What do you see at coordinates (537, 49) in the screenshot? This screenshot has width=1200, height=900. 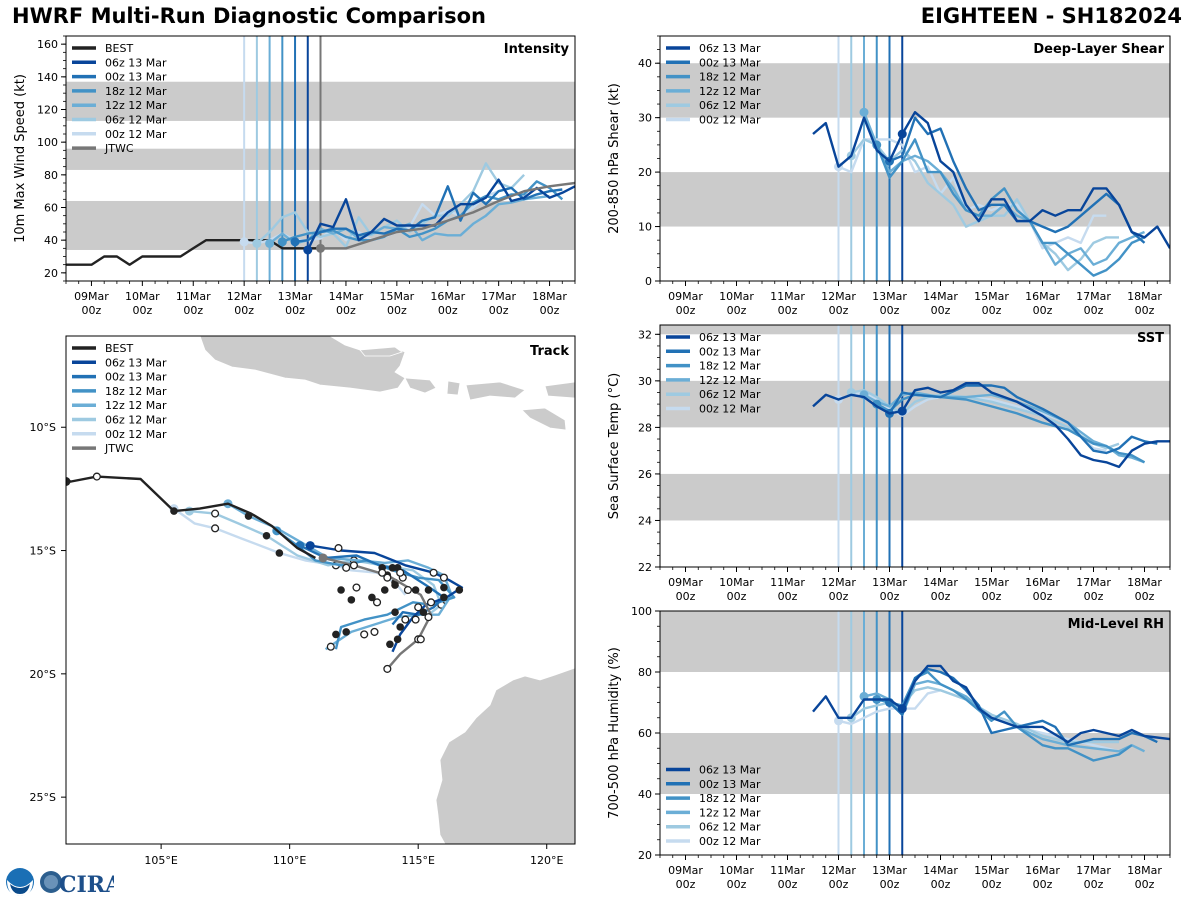 I see `panel-title: Intensity` at bounding box center [537, 49].